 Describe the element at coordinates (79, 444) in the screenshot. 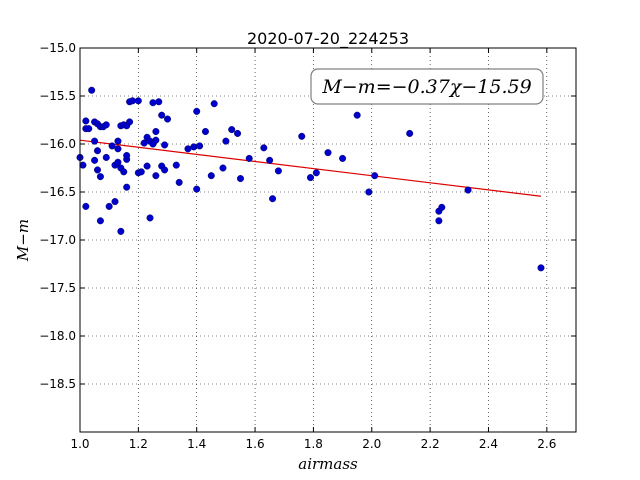

I see `x-tick-label: 1.0` at that location.